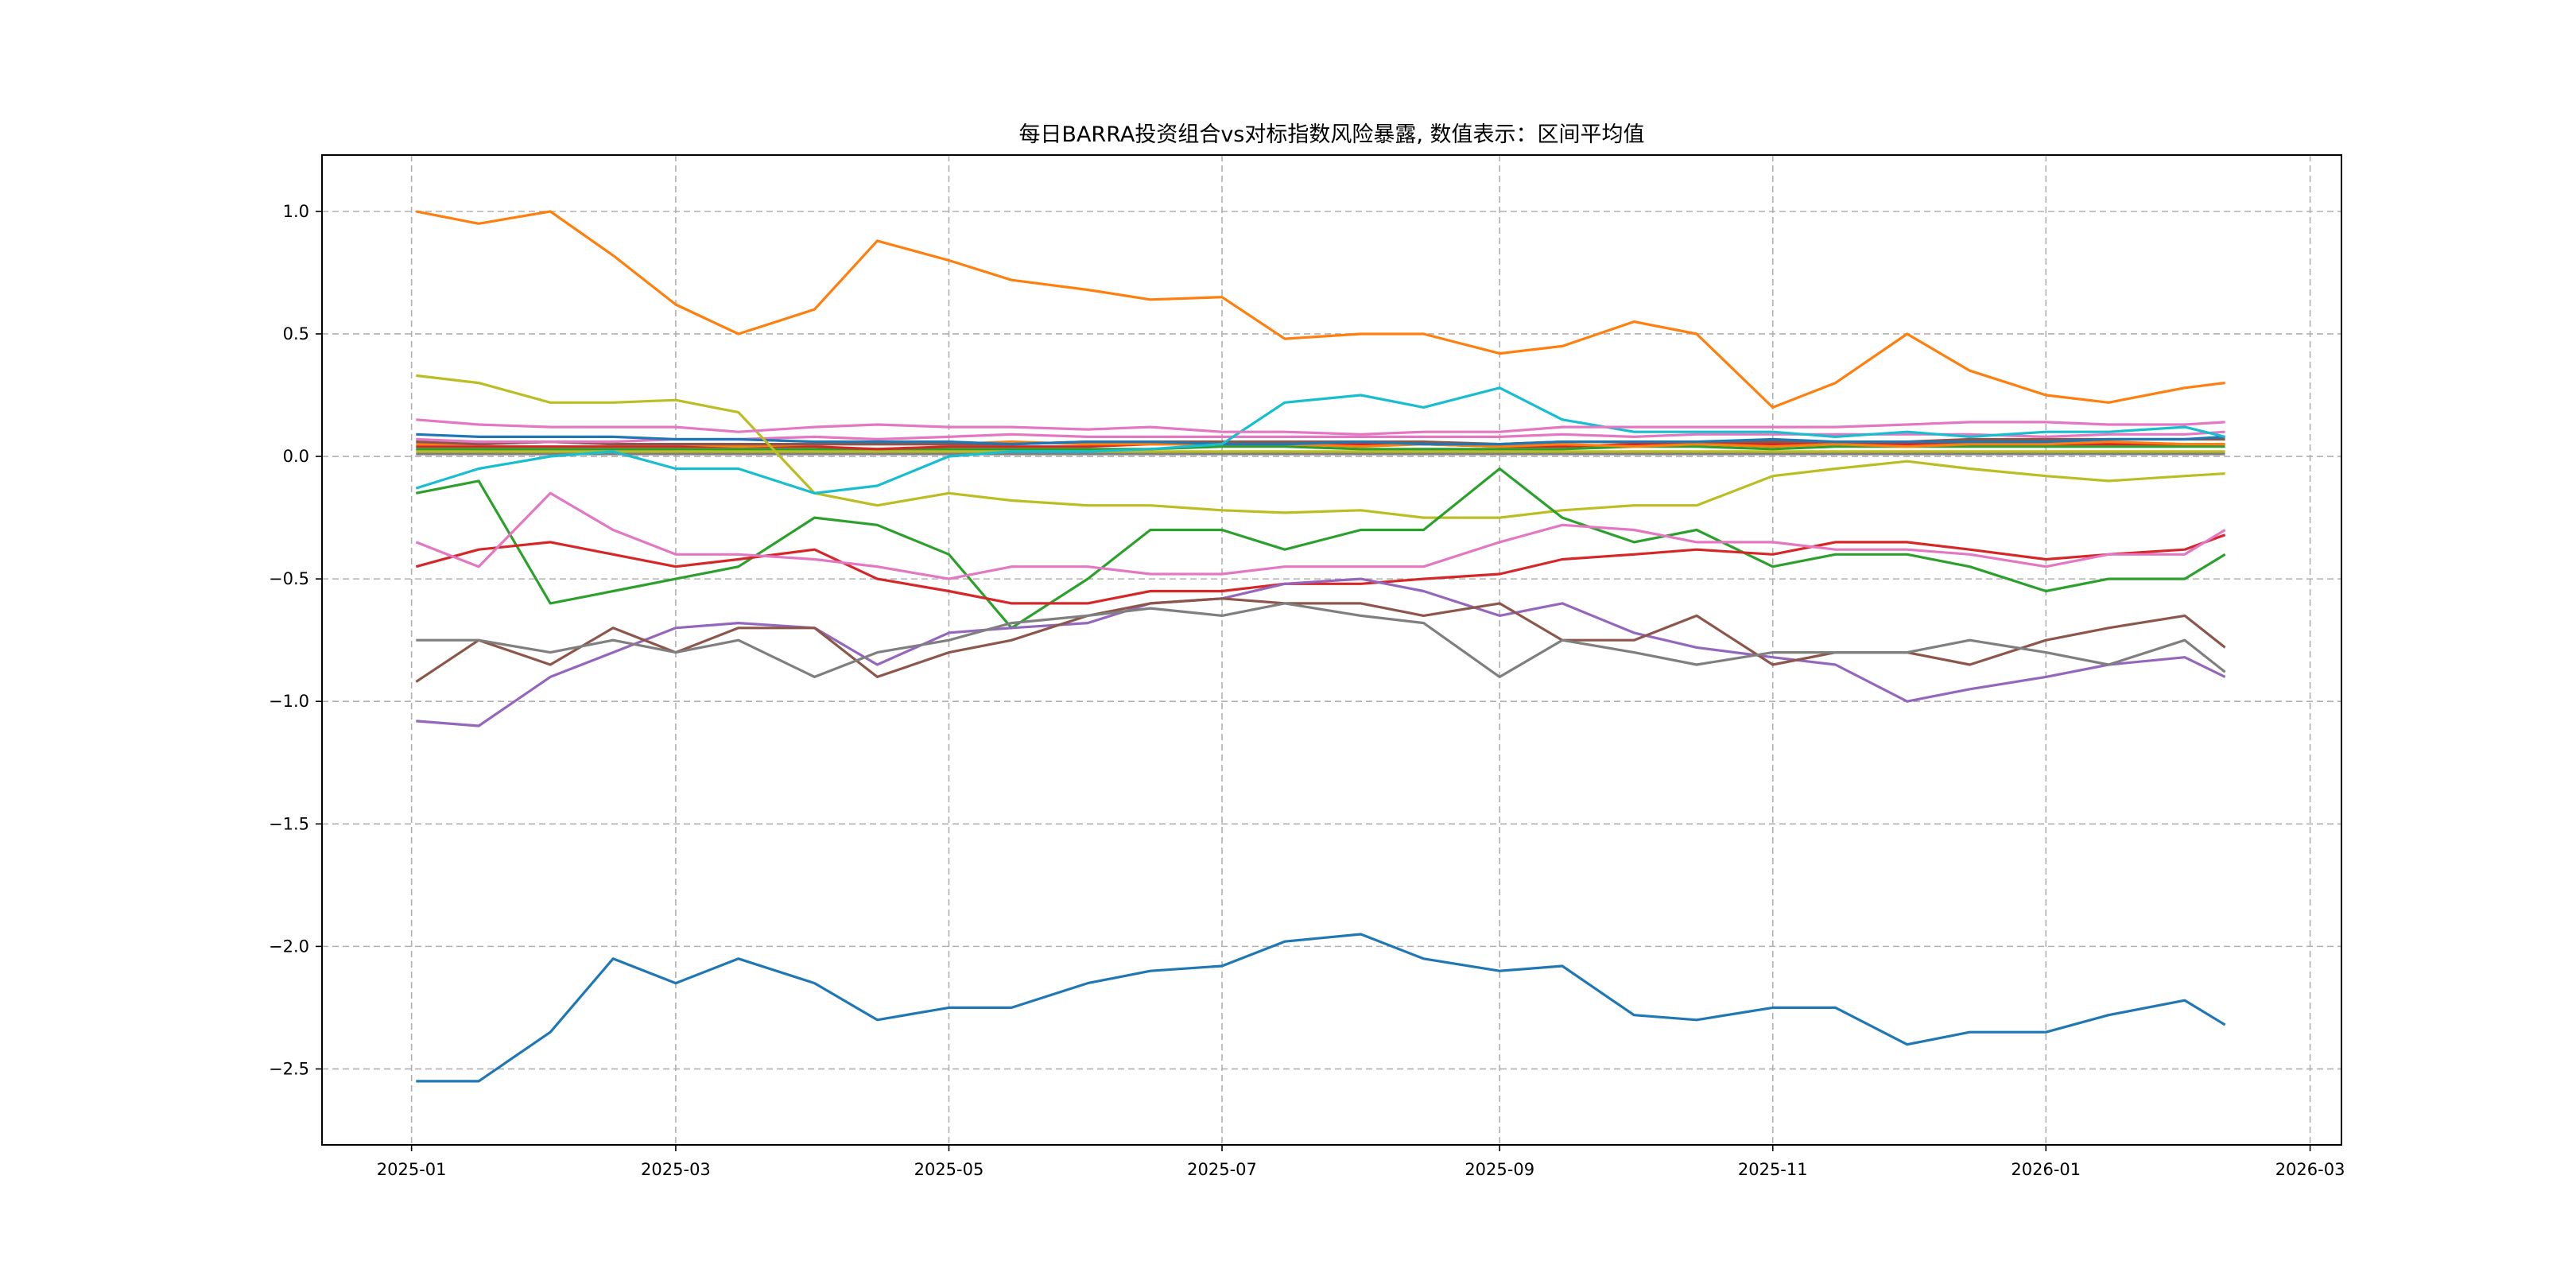  Describe the element at coordinates (412, 1169) in the screenshot. I see `x-tick-label: 2025-01` at that location.